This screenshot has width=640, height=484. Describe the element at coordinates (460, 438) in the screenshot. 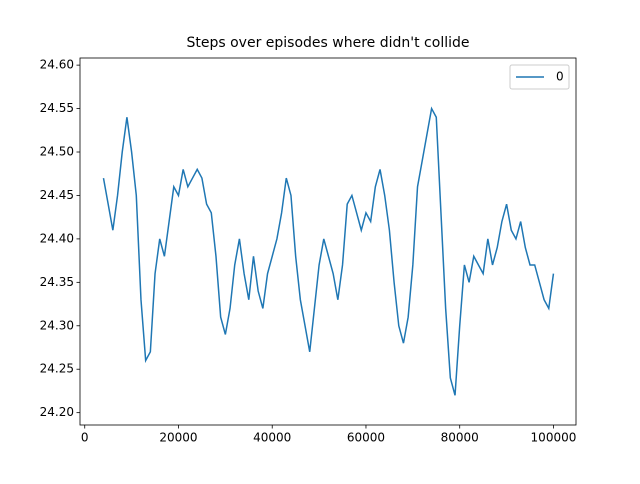

I see `x-tick-label: 80000` at that location.